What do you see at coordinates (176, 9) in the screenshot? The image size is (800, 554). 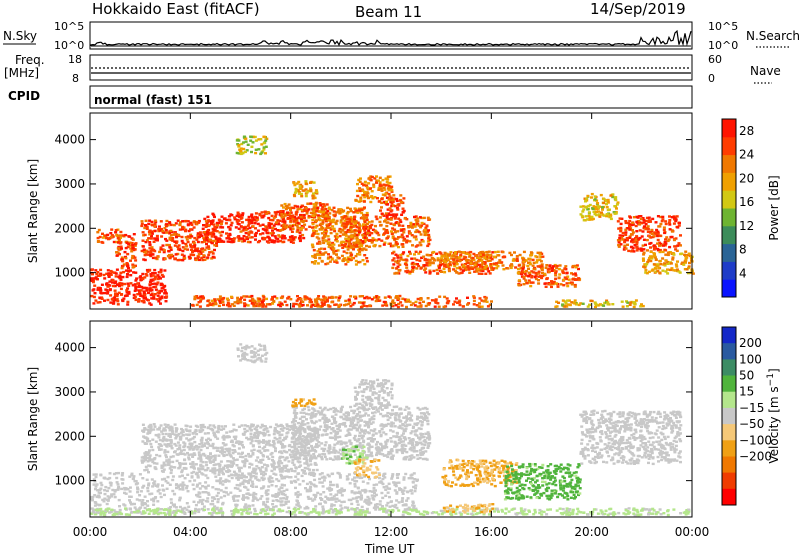 I see `station-title: Hokkaido East (fitACF)` at bounding box center [176, 9].